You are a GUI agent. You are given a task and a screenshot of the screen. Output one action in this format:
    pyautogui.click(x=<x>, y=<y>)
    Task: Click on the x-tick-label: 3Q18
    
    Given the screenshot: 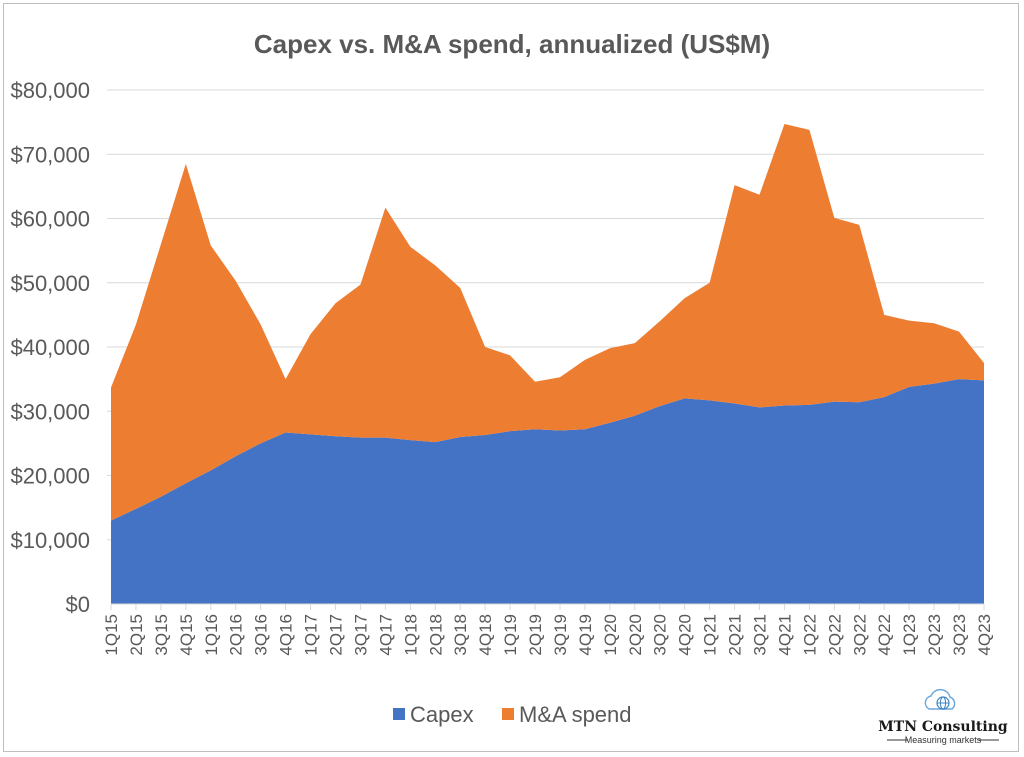 What is the action you would take?
    pyautogui.click(x=460, y=635)
    